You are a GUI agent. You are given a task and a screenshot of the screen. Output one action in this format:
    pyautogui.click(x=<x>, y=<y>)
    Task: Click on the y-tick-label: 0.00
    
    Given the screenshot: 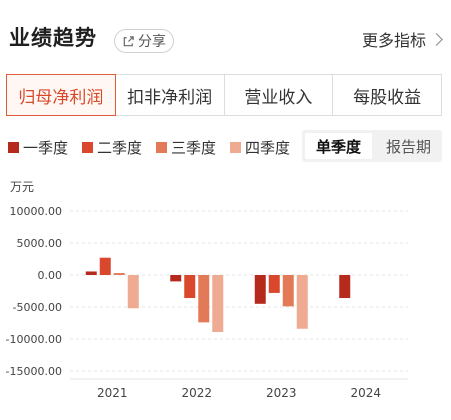 What is the action you would take?
    pyautogui.click(x=50, y=275)
    